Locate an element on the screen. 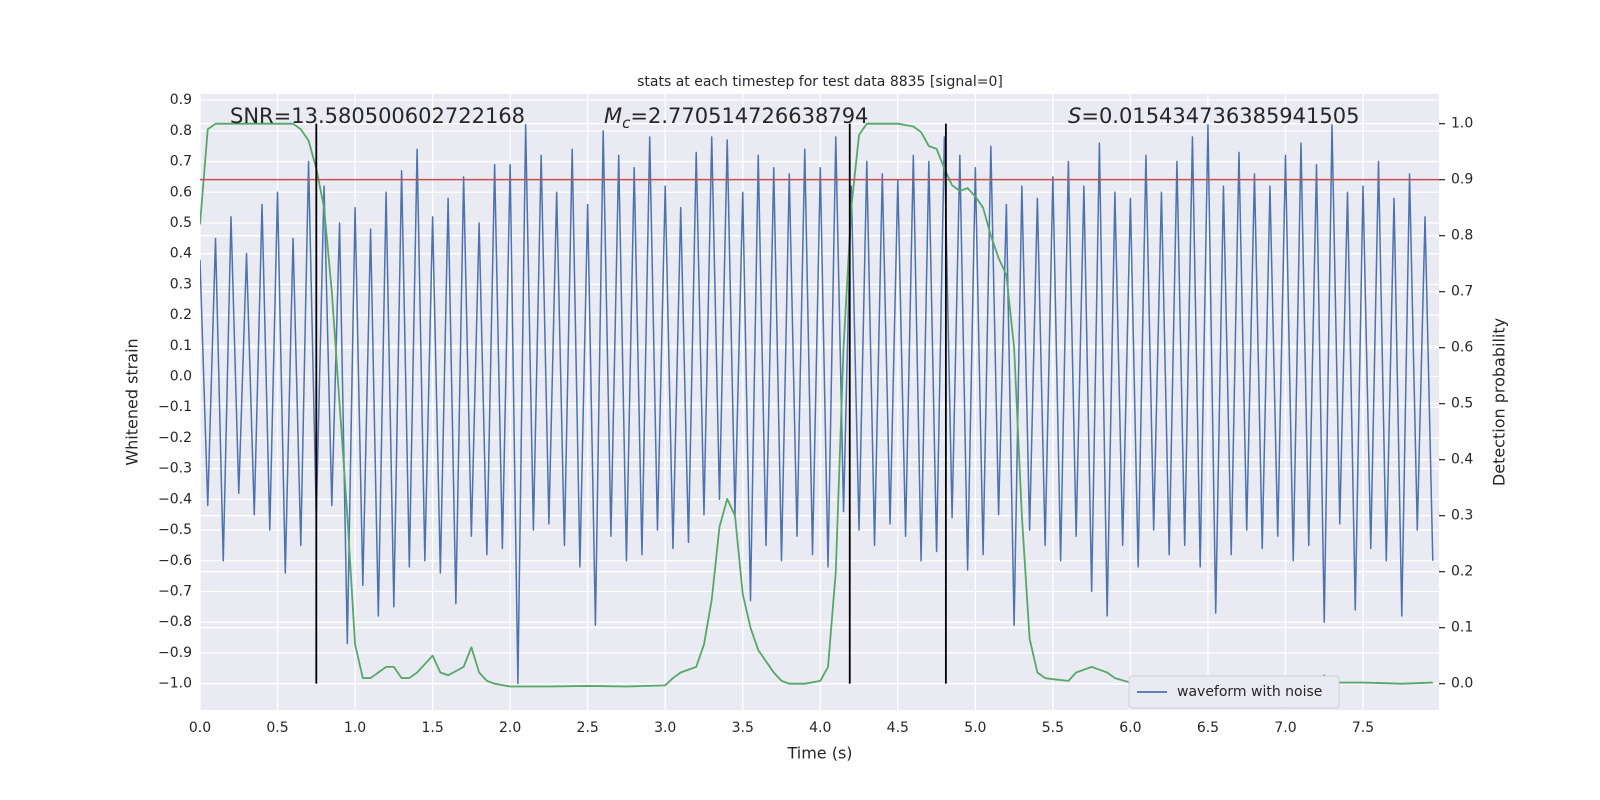 The image size is (1600, 800). x-axis-label: Time (s) is located at coordinates (819, 753).